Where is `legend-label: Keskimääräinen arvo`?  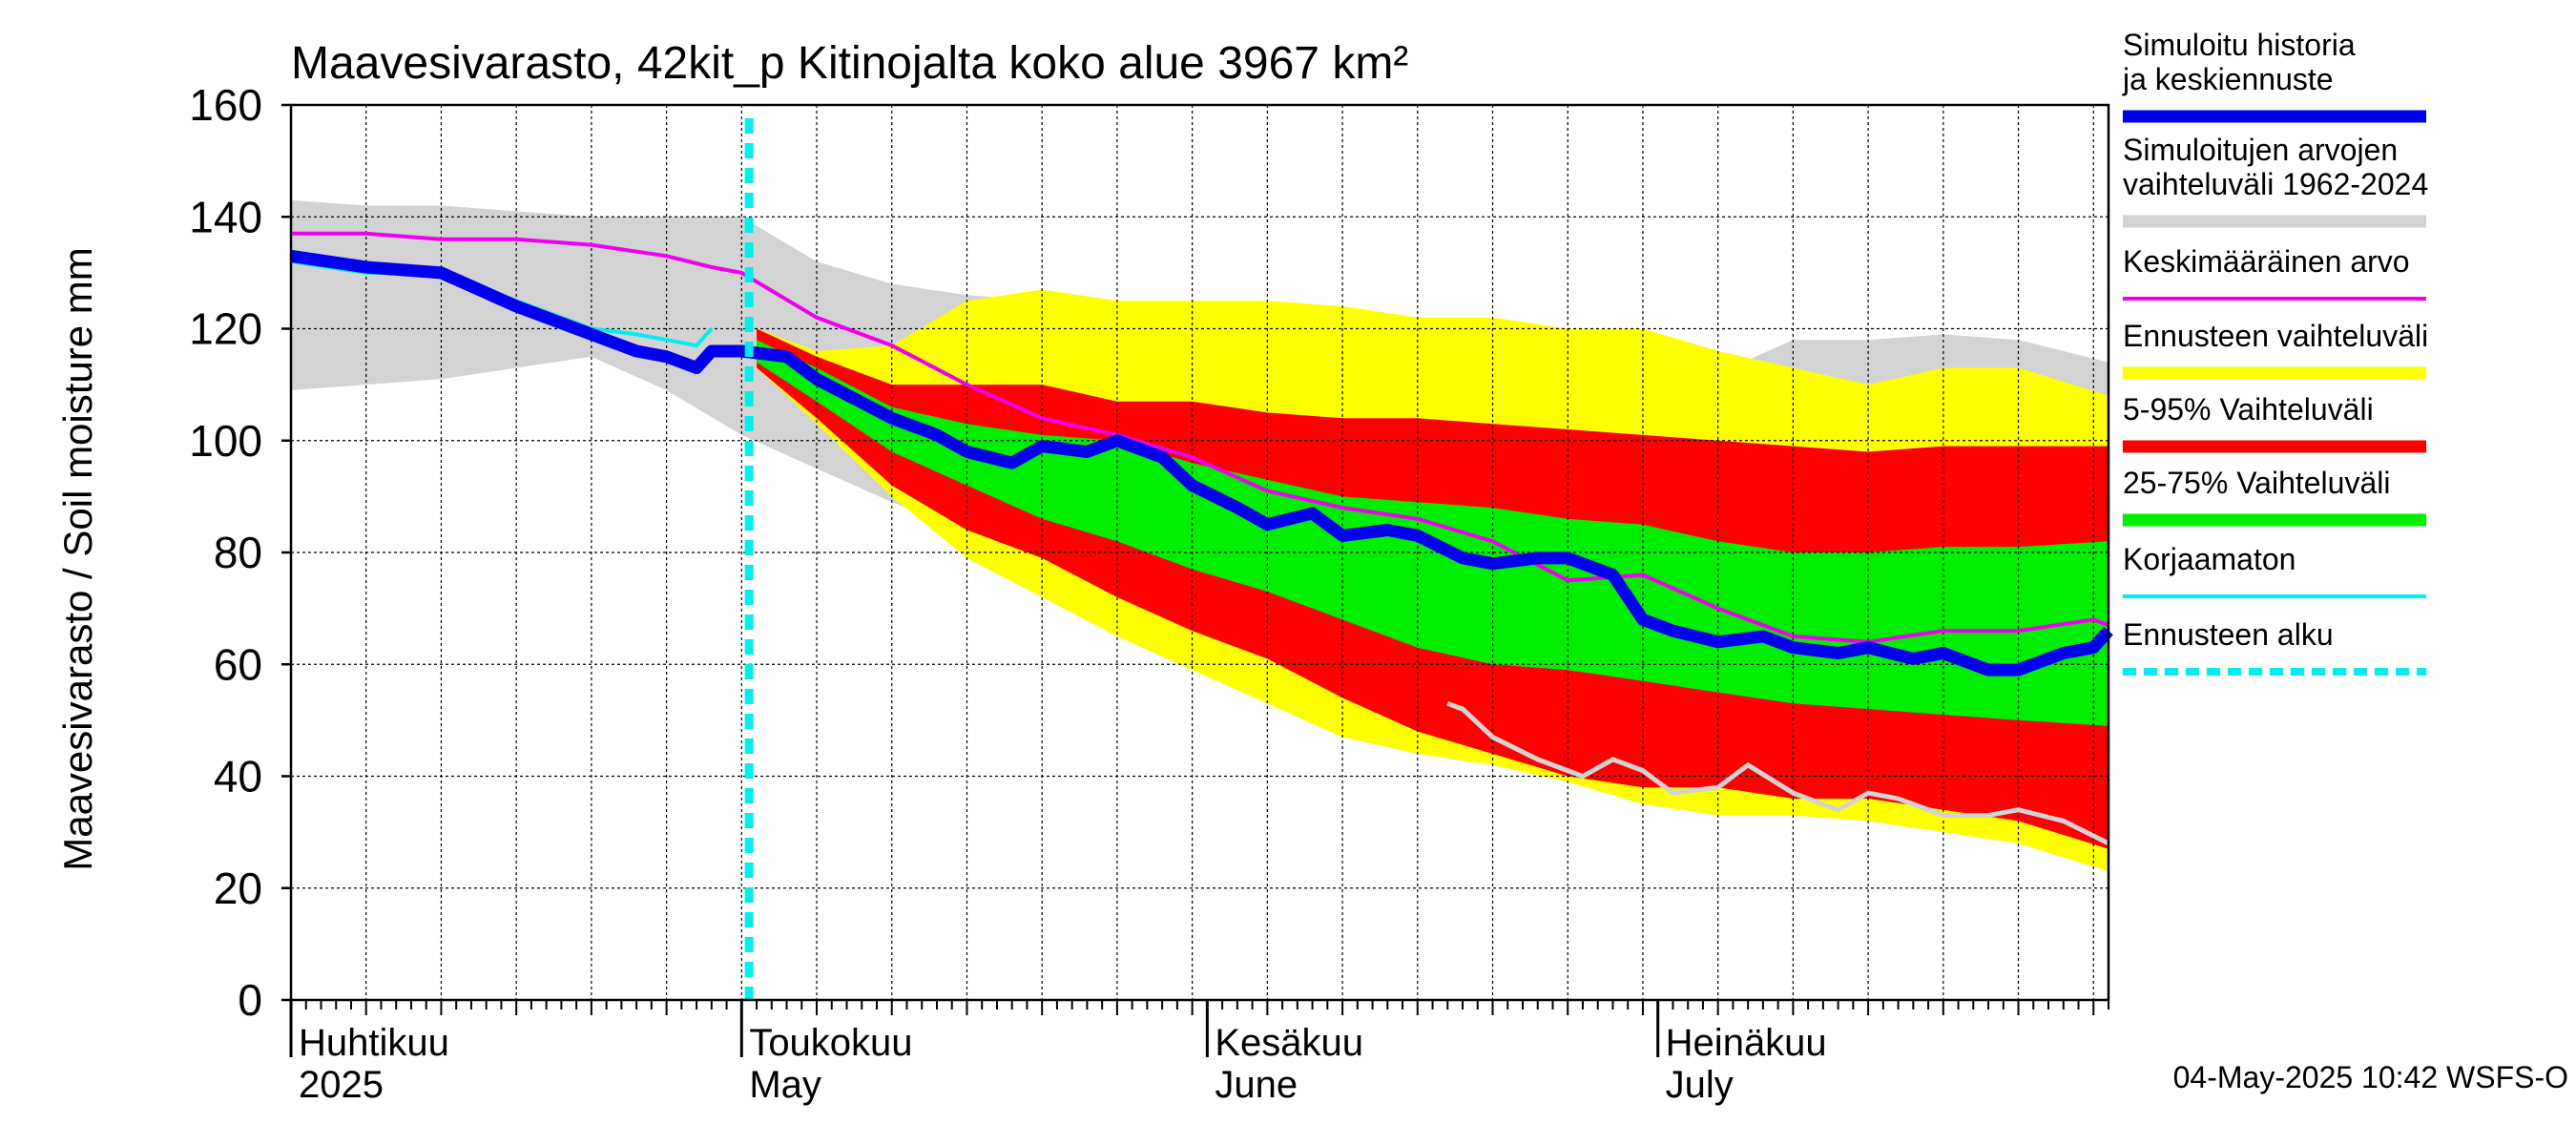 legend-label: Keskimääräinen arvo is located at coordinates (2266, 261).